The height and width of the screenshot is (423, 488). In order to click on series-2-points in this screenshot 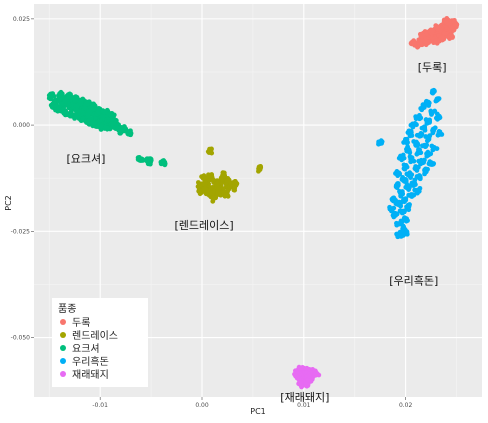, I will do `click(229, 175)`.